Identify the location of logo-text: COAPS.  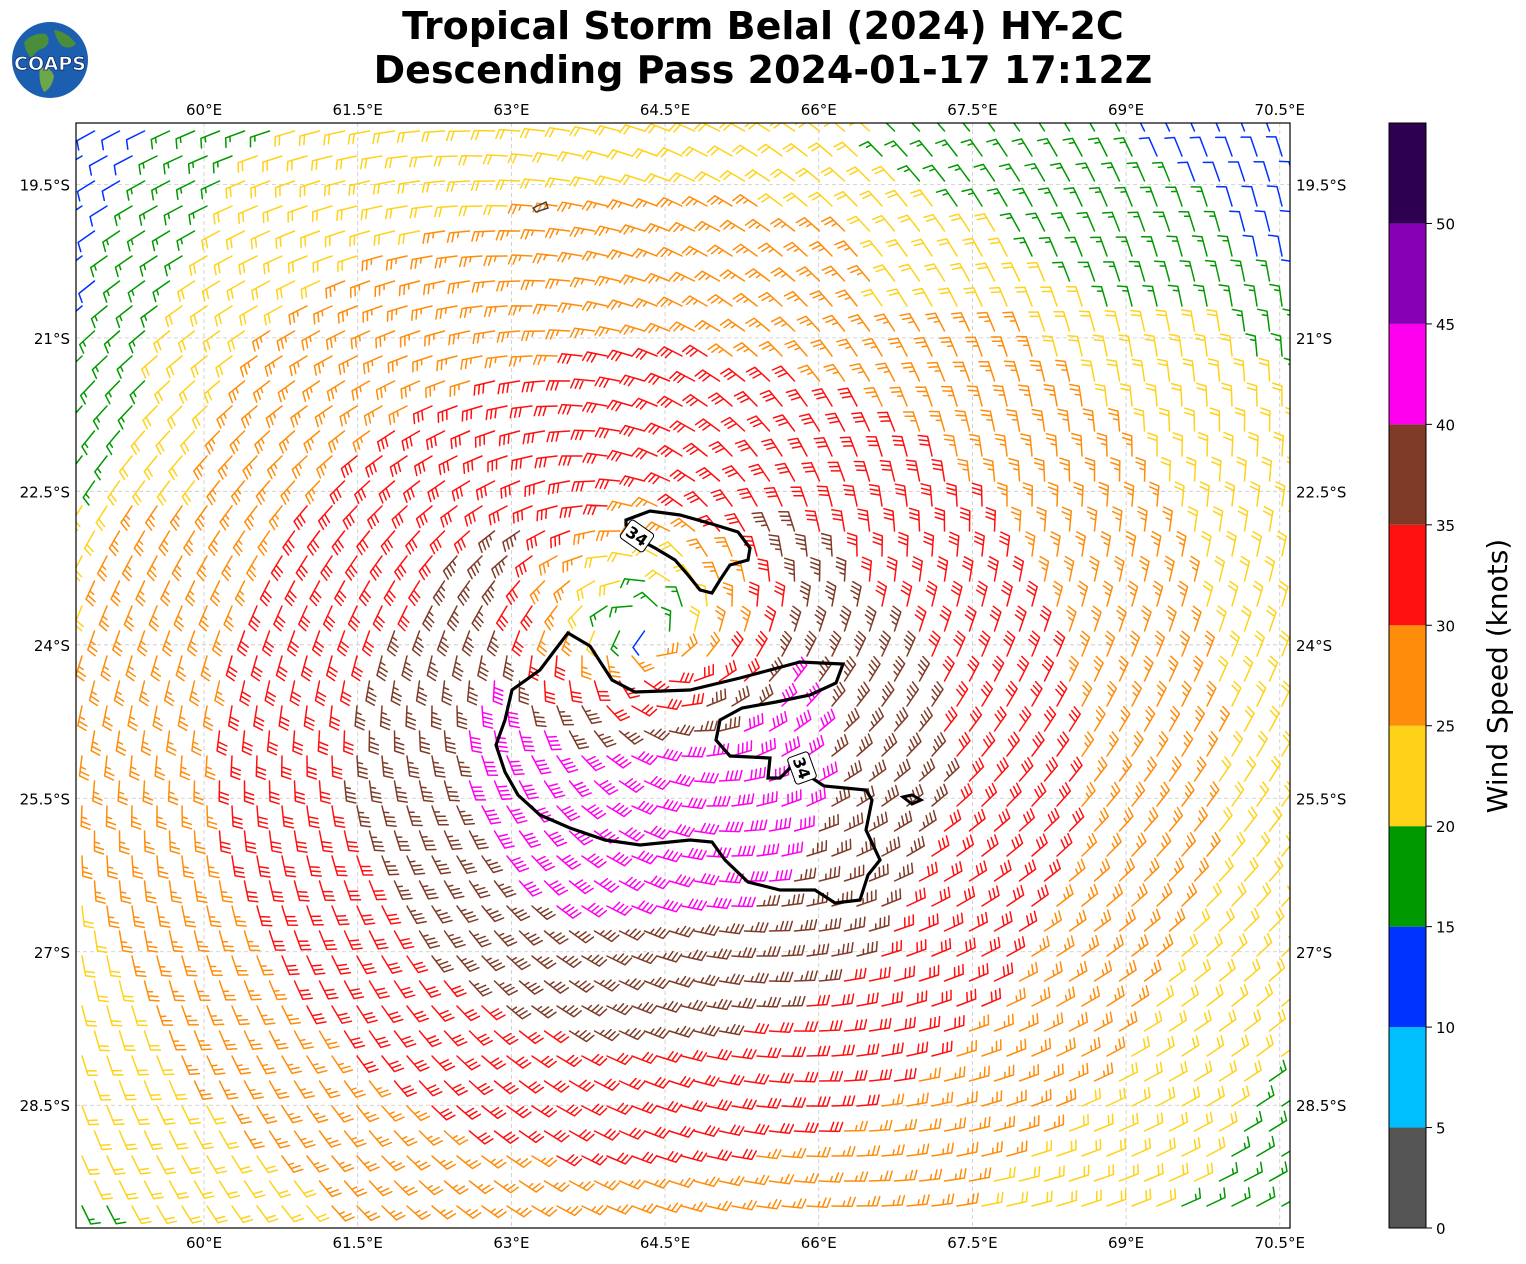
(50, 64).